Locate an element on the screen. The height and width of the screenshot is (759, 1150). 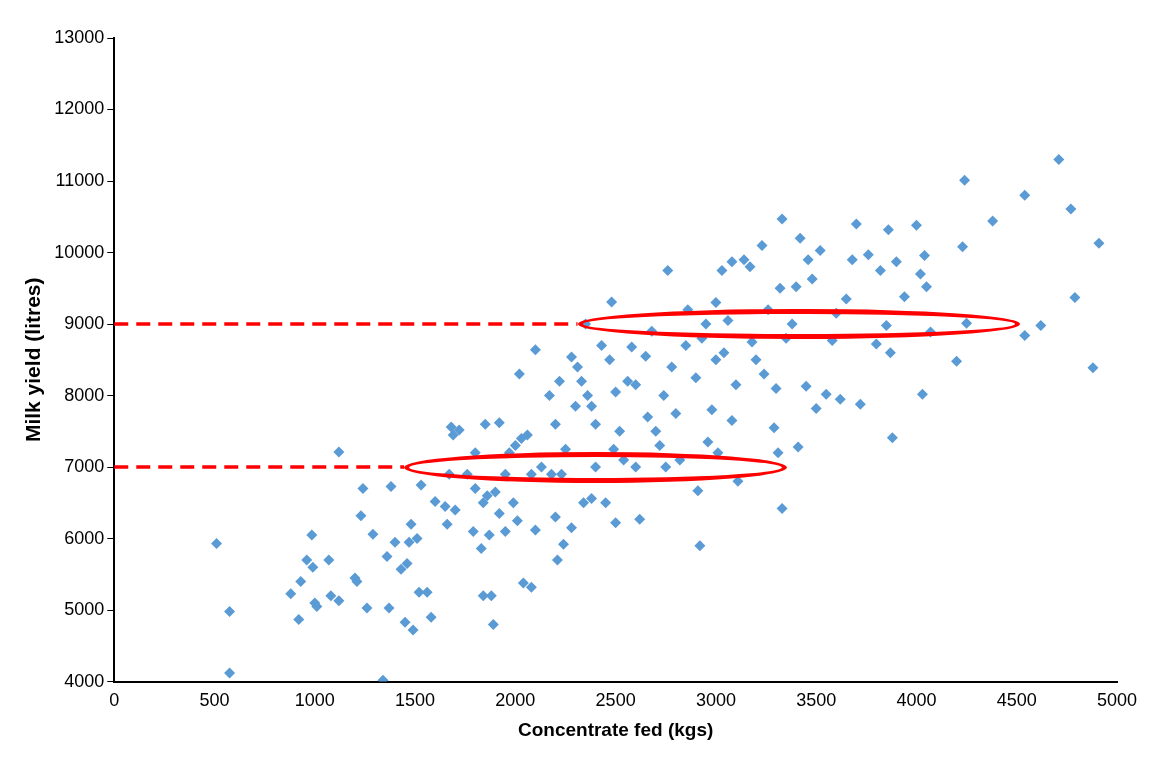
x-tick-label: 1000 is located at coordinates (314, 700).